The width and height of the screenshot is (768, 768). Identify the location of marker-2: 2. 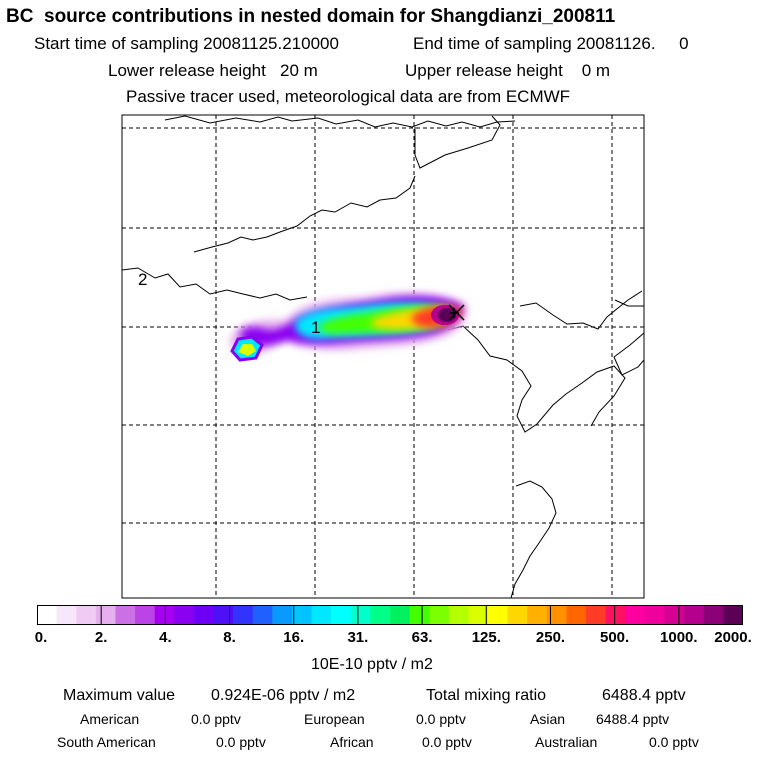
(142, 279).